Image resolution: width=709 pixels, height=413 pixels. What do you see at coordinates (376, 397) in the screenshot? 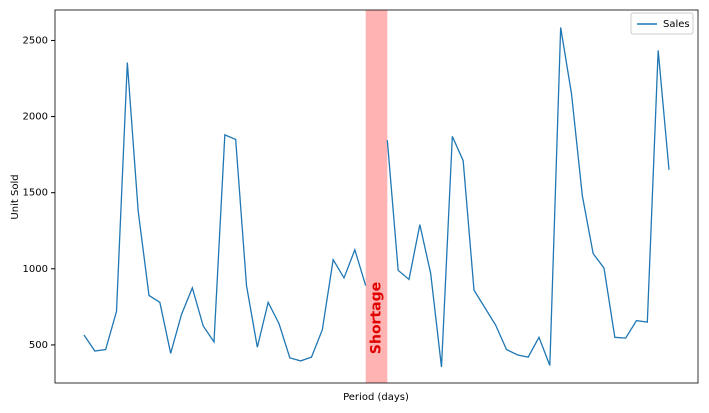
I see `x-axis-label: Period (days)` at bounding box center [376, 397].